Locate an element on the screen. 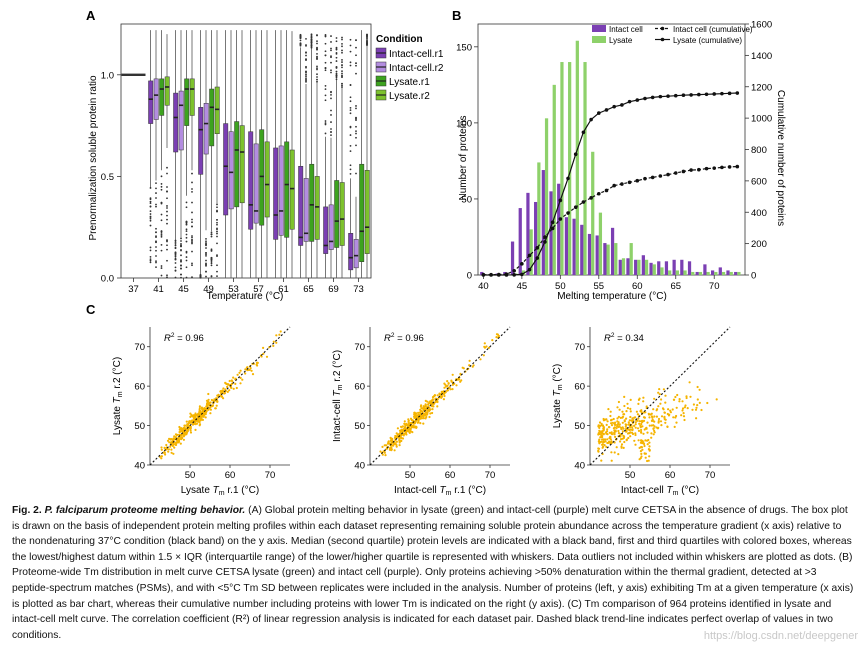 This screenshot has height=652, width=866. panel-b-ylabel-left: Number of proteins is located at coordinates (463, 157).